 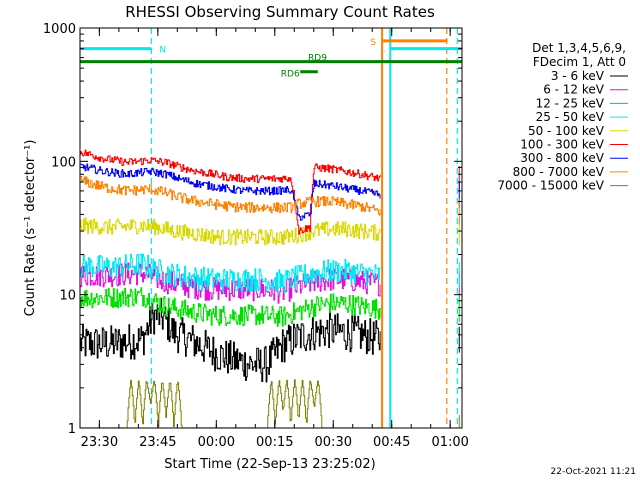 I want to click on x-tick-label: 23:30, so click(x=99, y=442).